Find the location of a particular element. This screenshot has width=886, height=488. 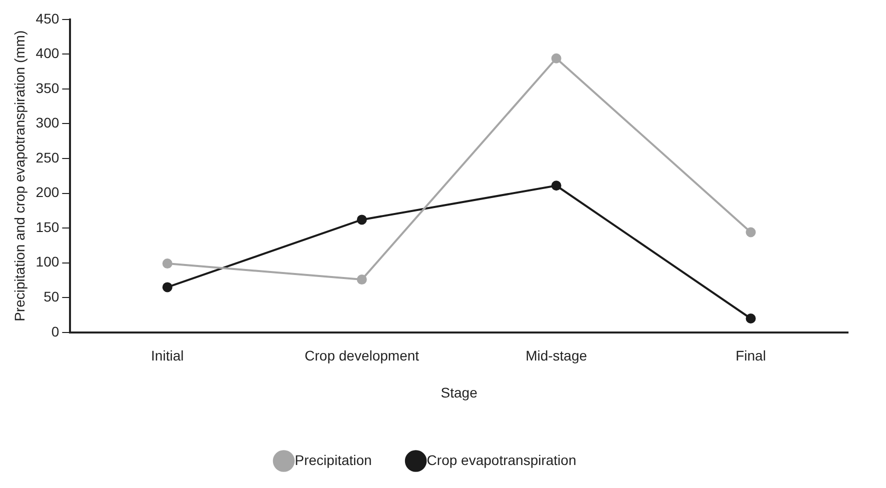

y-tick-label: 200 is located at coordinates (48, 192).